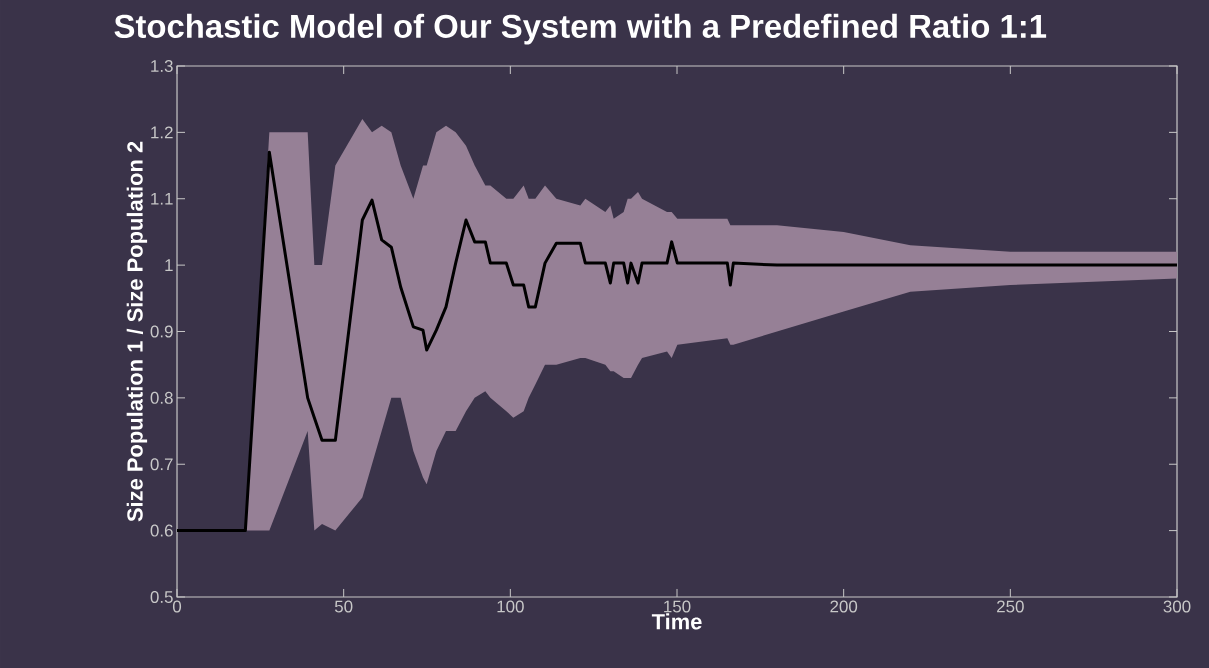 The height and width of the screenshot is (668, 1209). What do you see at coordinates (161, 530) in the screenshot?
I see `y-tick-label: 0.6` at bounding box center [161, 530].